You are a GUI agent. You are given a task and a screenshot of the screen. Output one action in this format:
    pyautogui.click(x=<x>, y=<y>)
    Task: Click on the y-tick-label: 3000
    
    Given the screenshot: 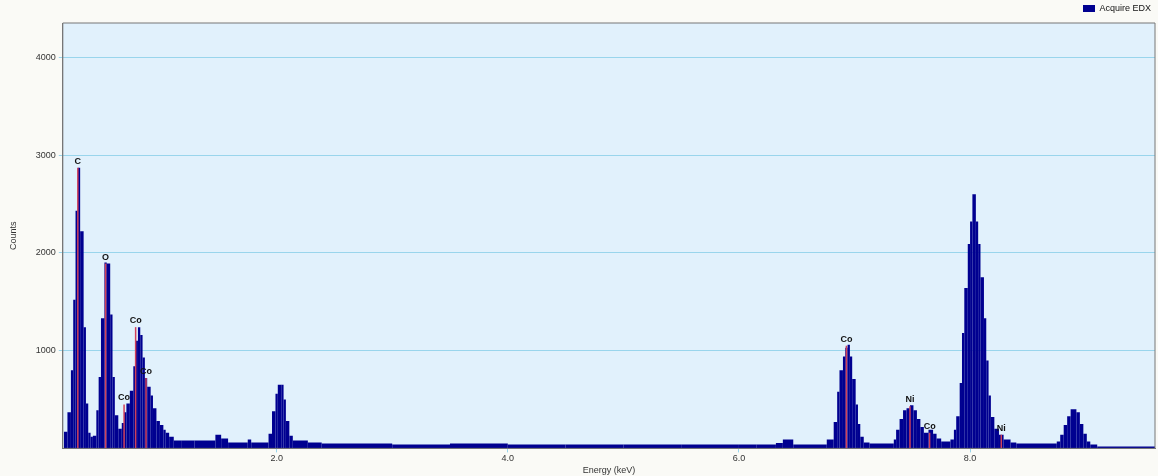 What is the action you would take?
    pyautogui.click(x=45, y=154)
    